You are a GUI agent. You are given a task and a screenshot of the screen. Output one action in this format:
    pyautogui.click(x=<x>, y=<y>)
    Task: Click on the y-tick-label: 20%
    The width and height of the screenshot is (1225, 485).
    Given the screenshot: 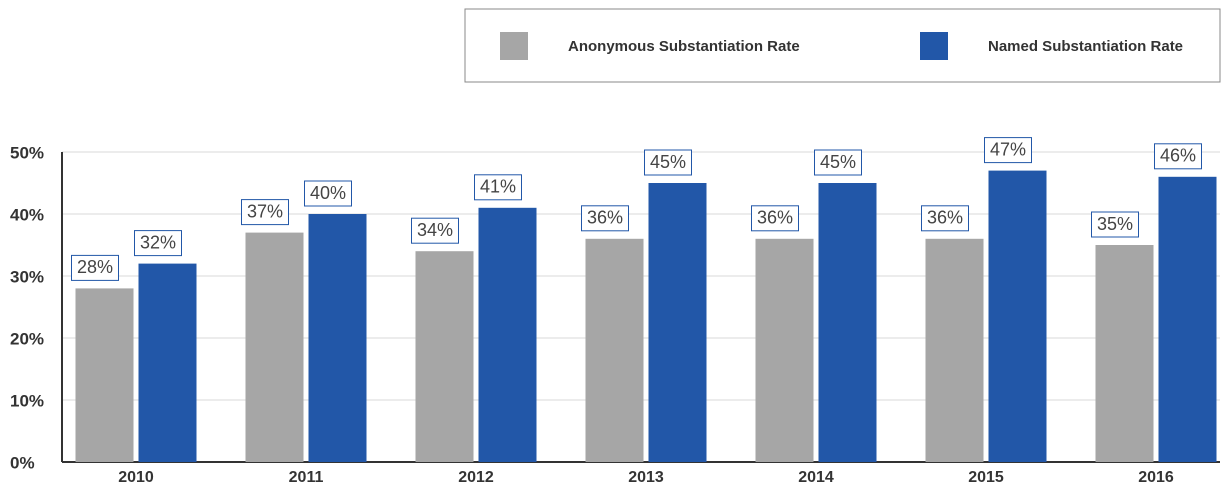 What is the action you would take?
    pyautogui.click(x=27, y=338)
    